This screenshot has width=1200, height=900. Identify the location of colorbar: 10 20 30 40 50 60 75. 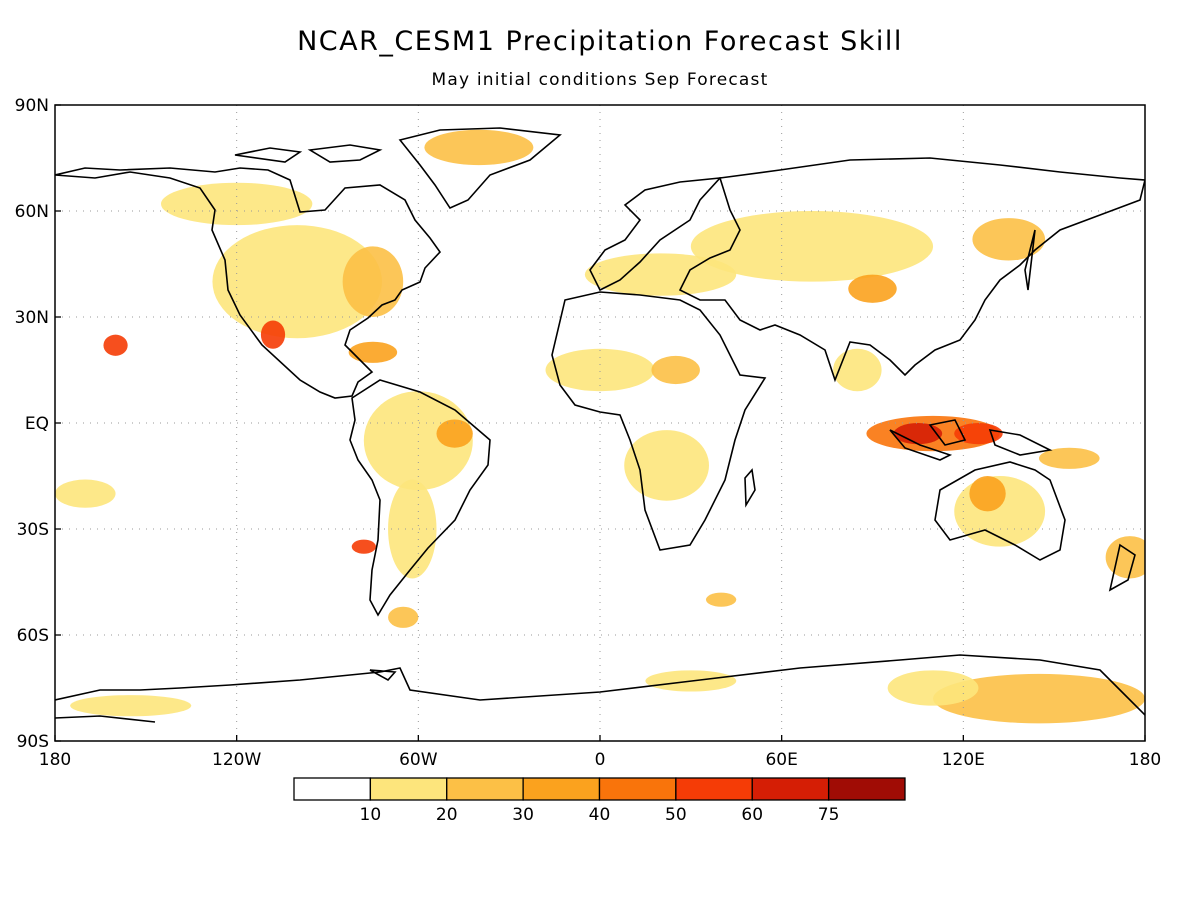
(599, 801).